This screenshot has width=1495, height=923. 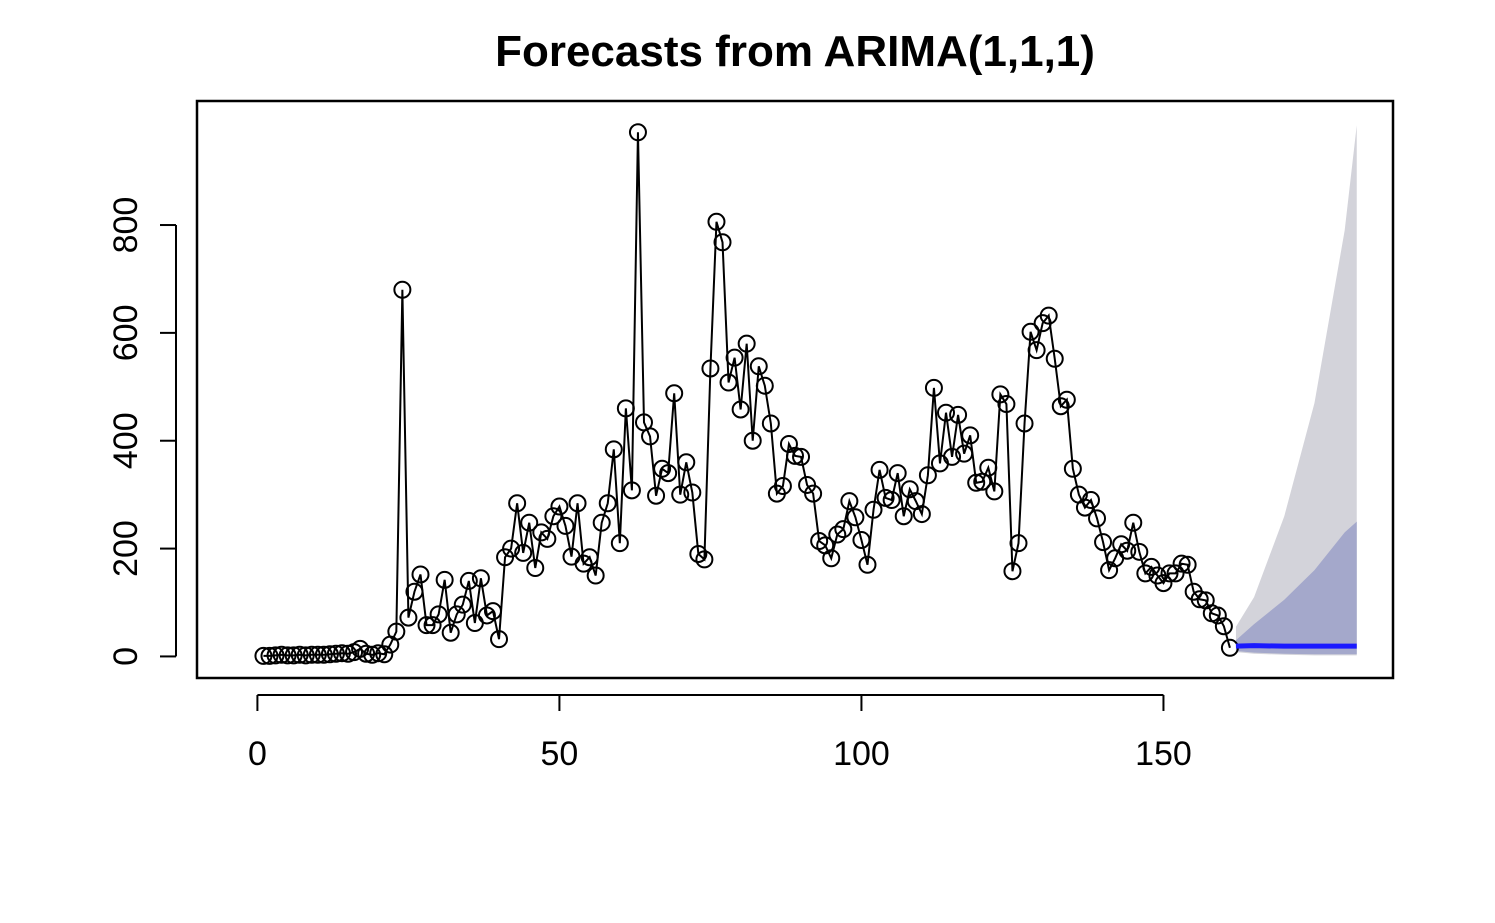 What do you see at coordinates (1163, 754) in the screenshot?
I see `x-tick-label: 150` at bounding box center [1163, 754].